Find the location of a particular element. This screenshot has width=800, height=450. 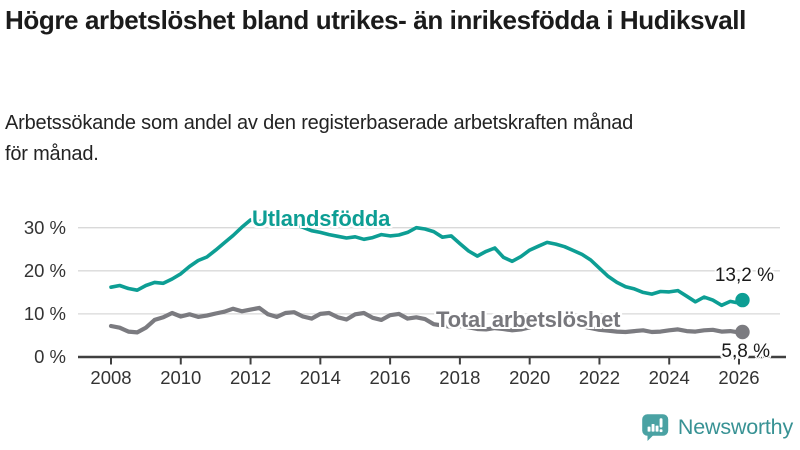

newsworthy-logo: Newsworthy is located at coordinates (717, 427).